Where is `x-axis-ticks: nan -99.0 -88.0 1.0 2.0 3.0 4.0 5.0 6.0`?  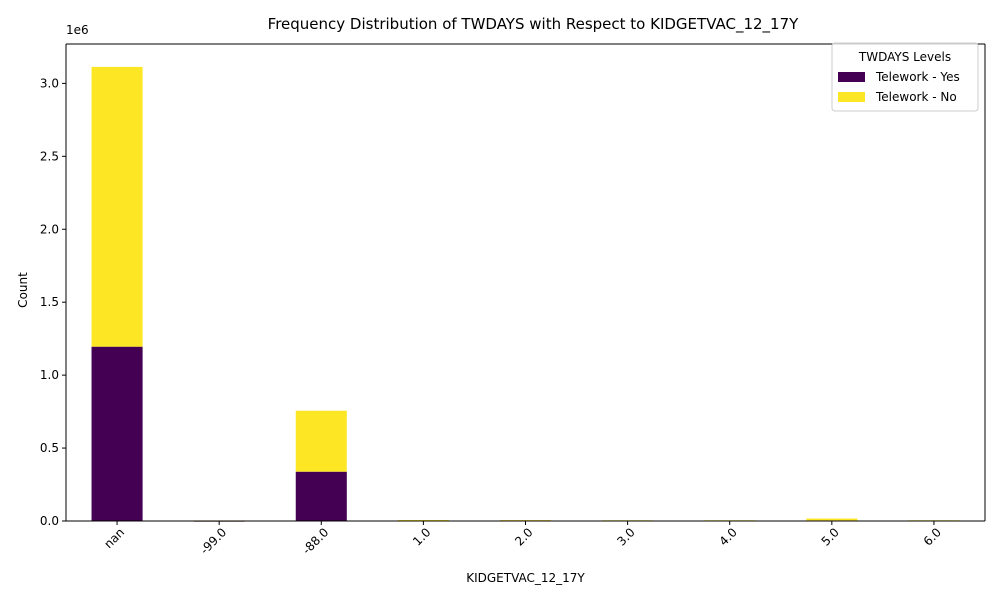 x-axis-ticks: nan -99.0 -88.0 1.0 2.0 3.0 4.0 5.0 6.0 is located at coordinates (522, 539).